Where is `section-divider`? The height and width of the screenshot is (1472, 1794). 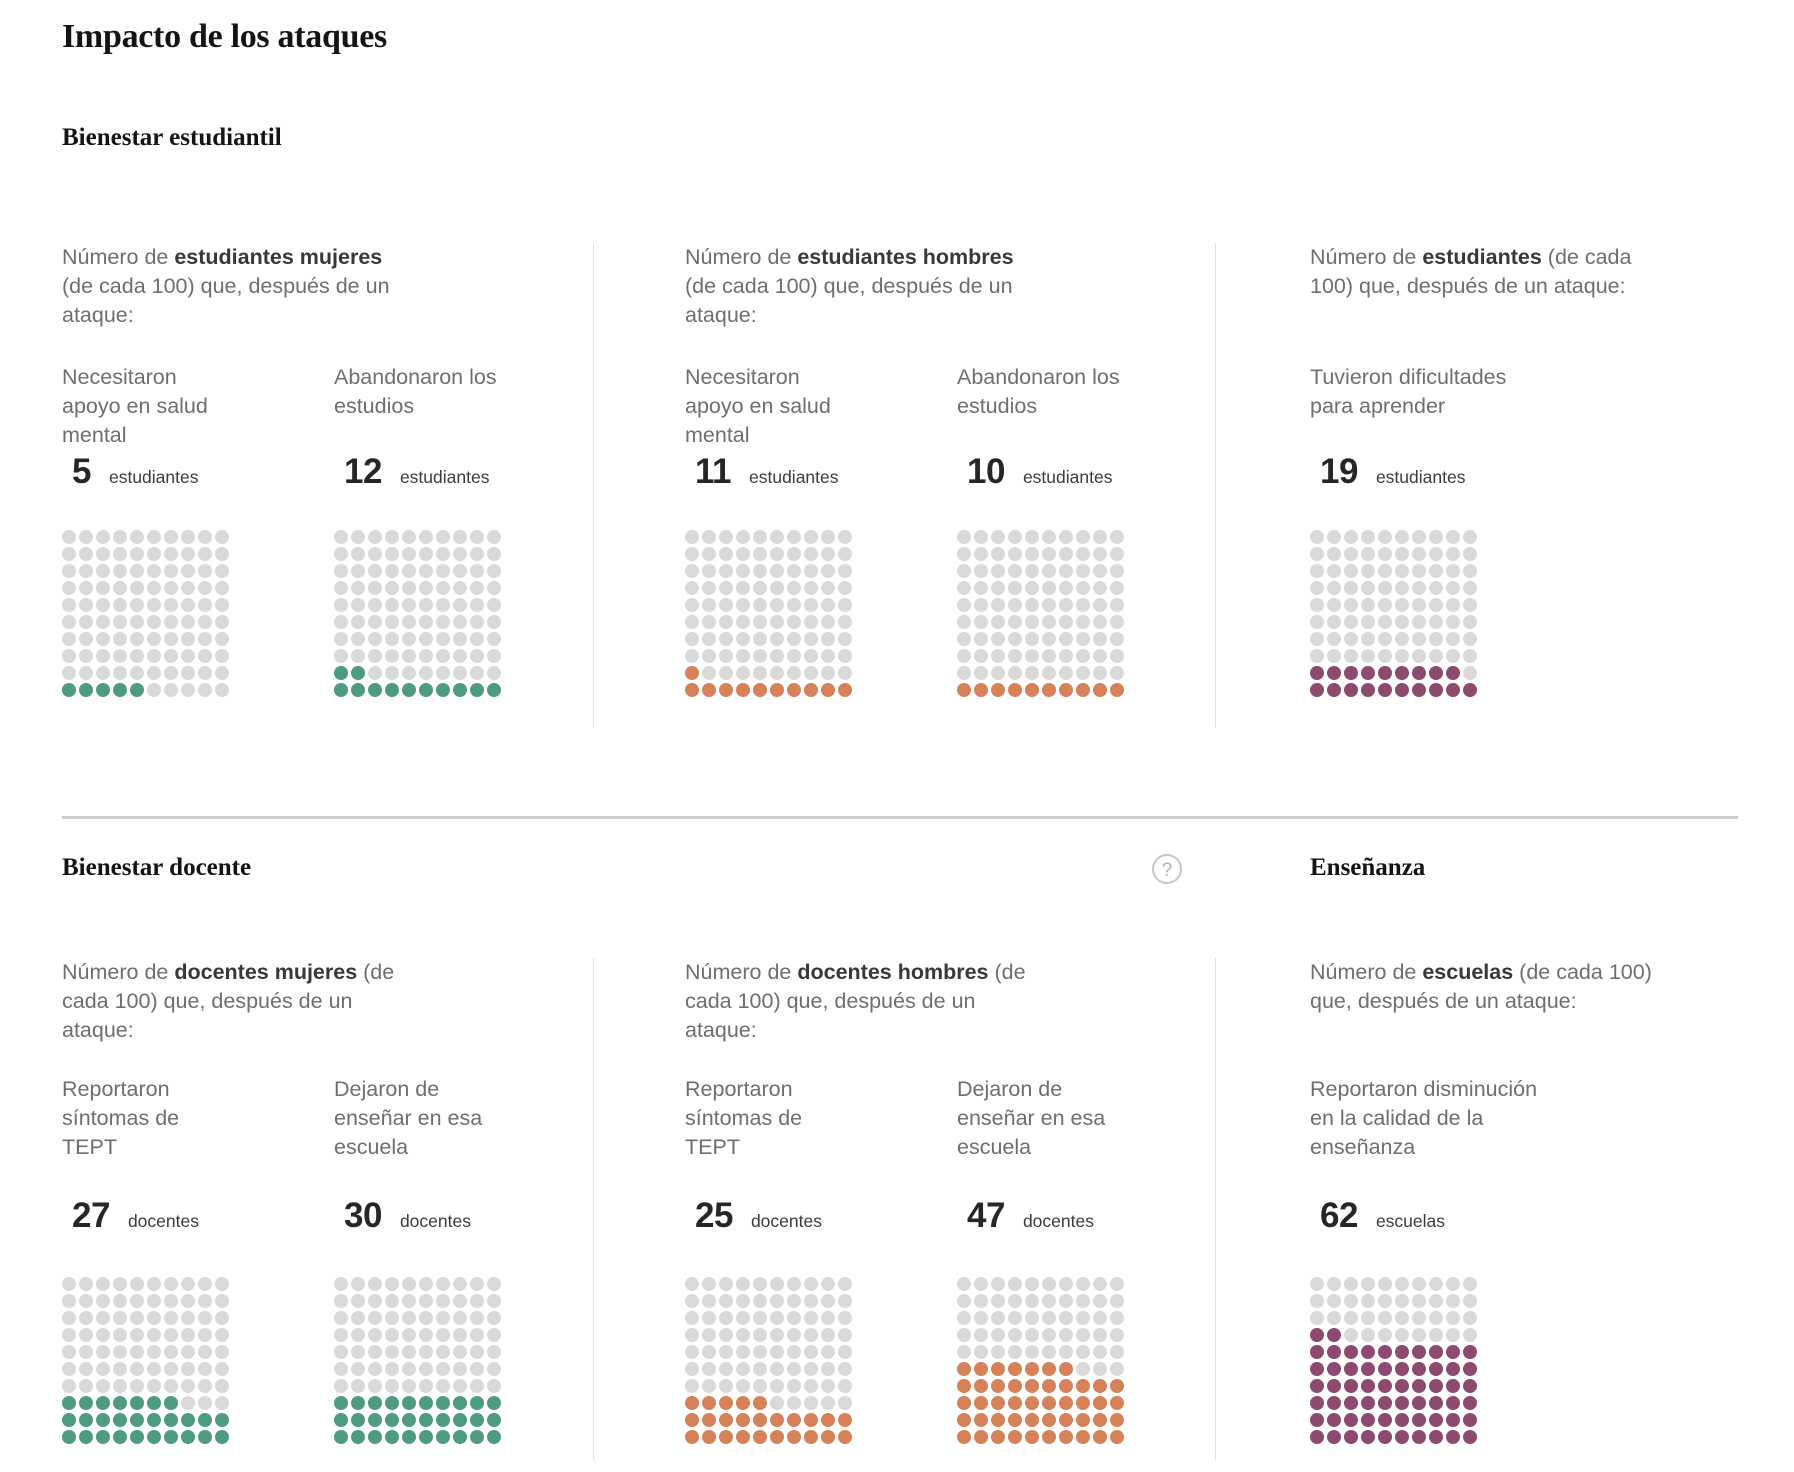
section-divider is located at coordinates (900, 817).